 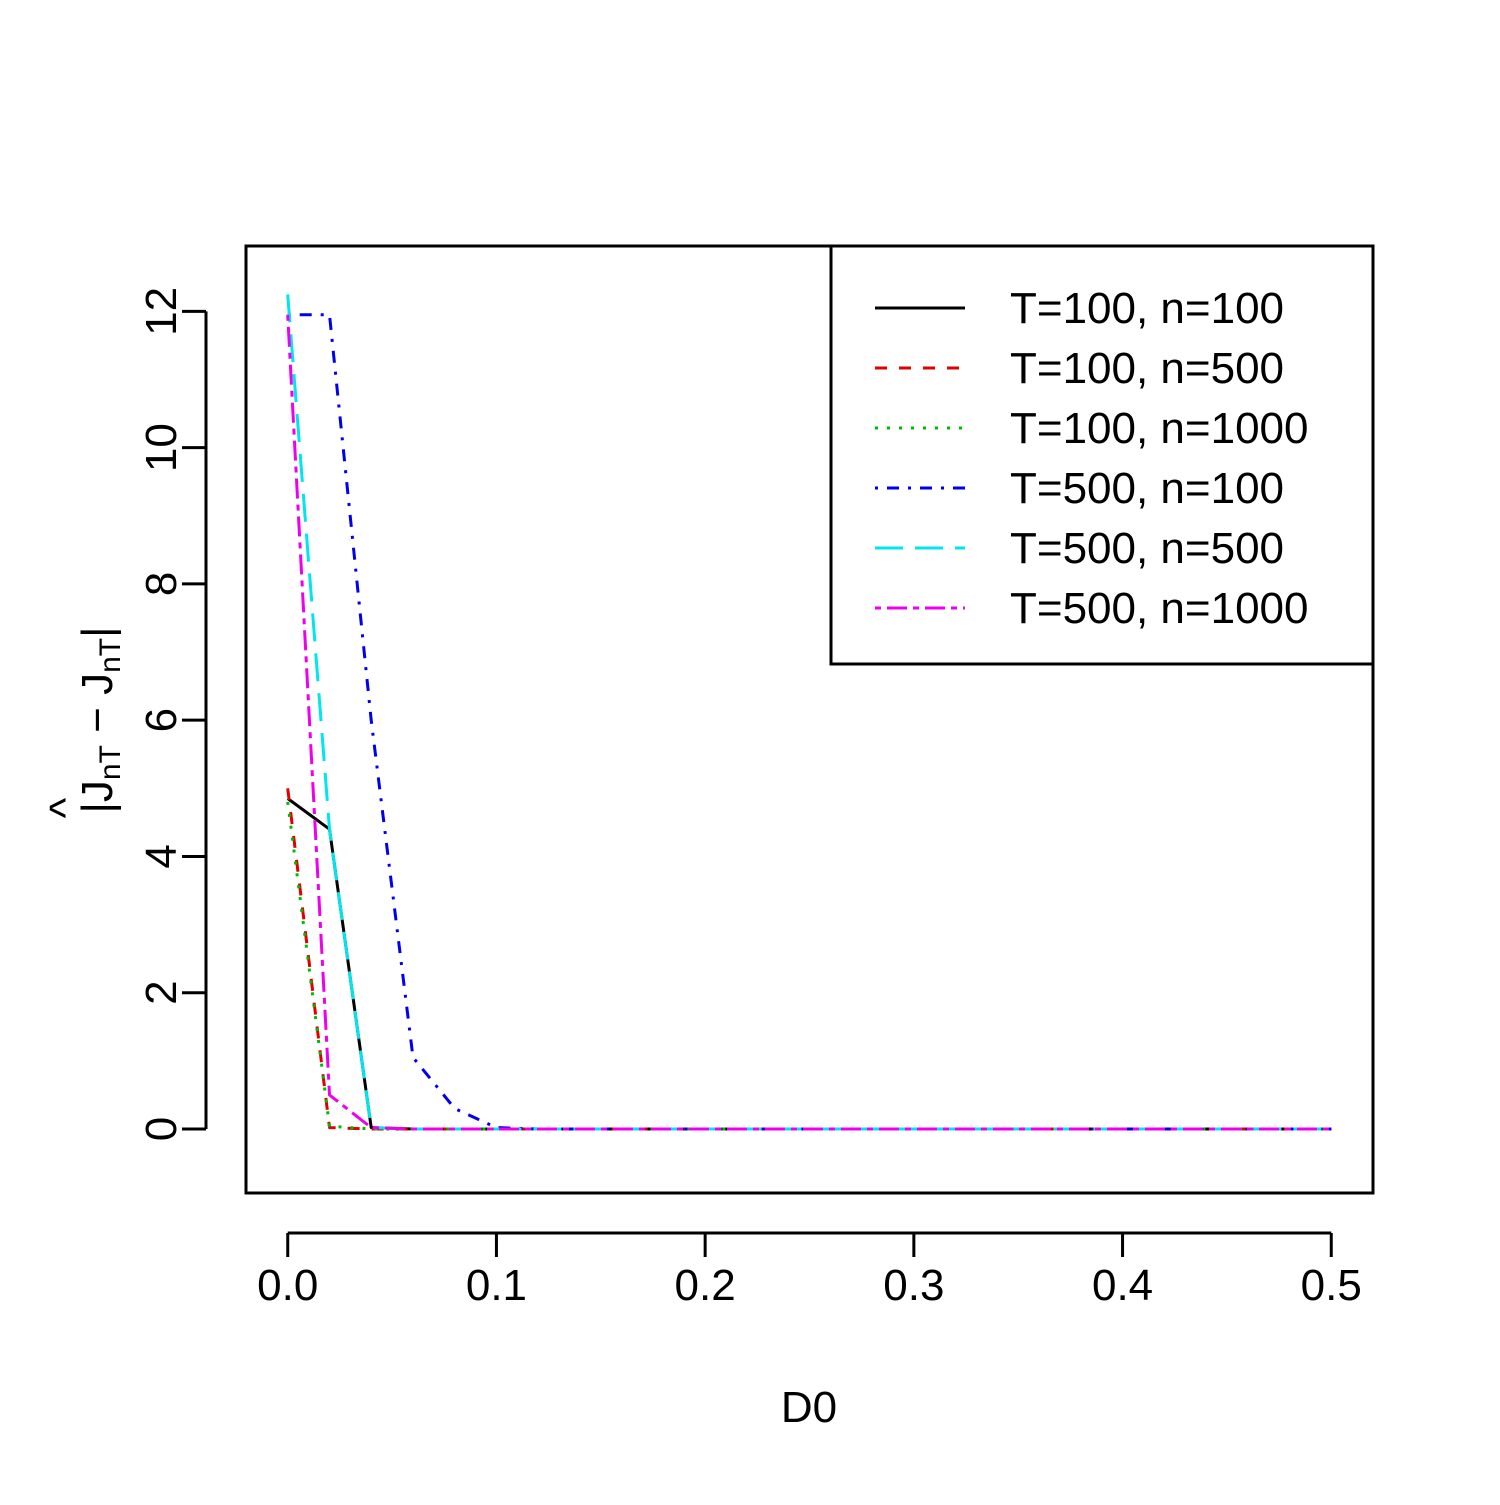 I want to click on y-title-j: J, so click(x=97, y=684).